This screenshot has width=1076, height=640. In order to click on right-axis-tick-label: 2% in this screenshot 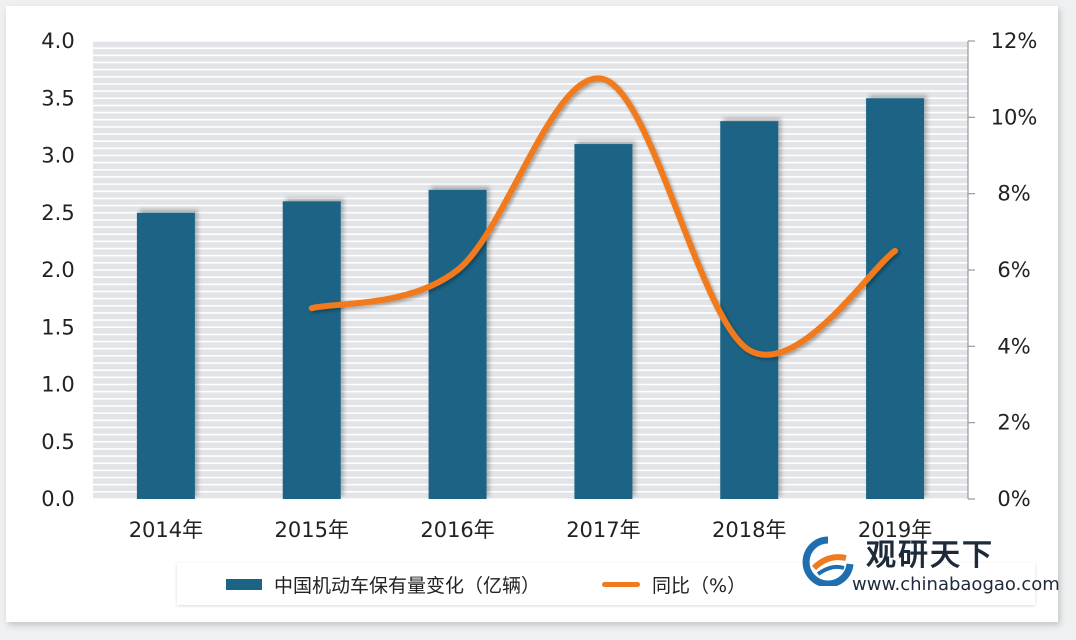, I will do `click(1013, 423)`.